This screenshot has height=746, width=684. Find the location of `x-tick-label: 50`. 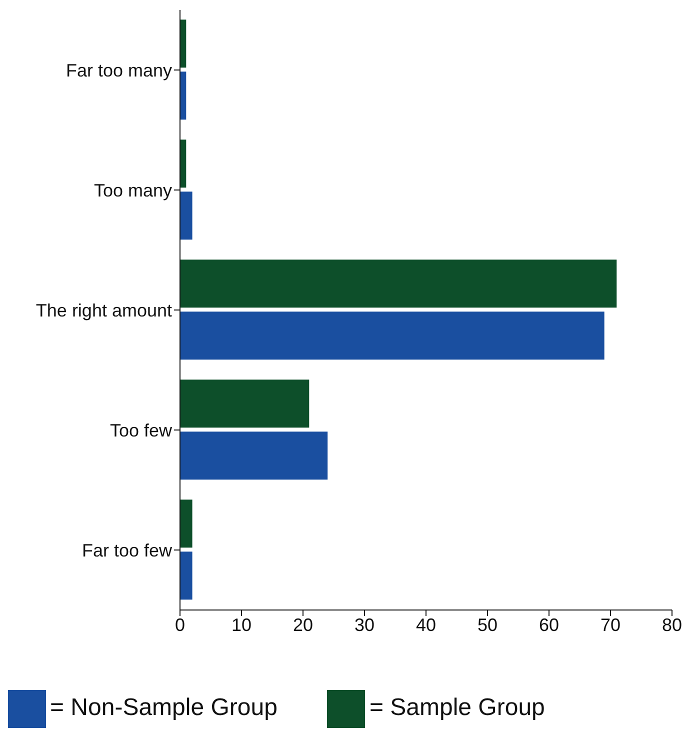

x-tick-label: 50 is located at coordinates (487, 624).